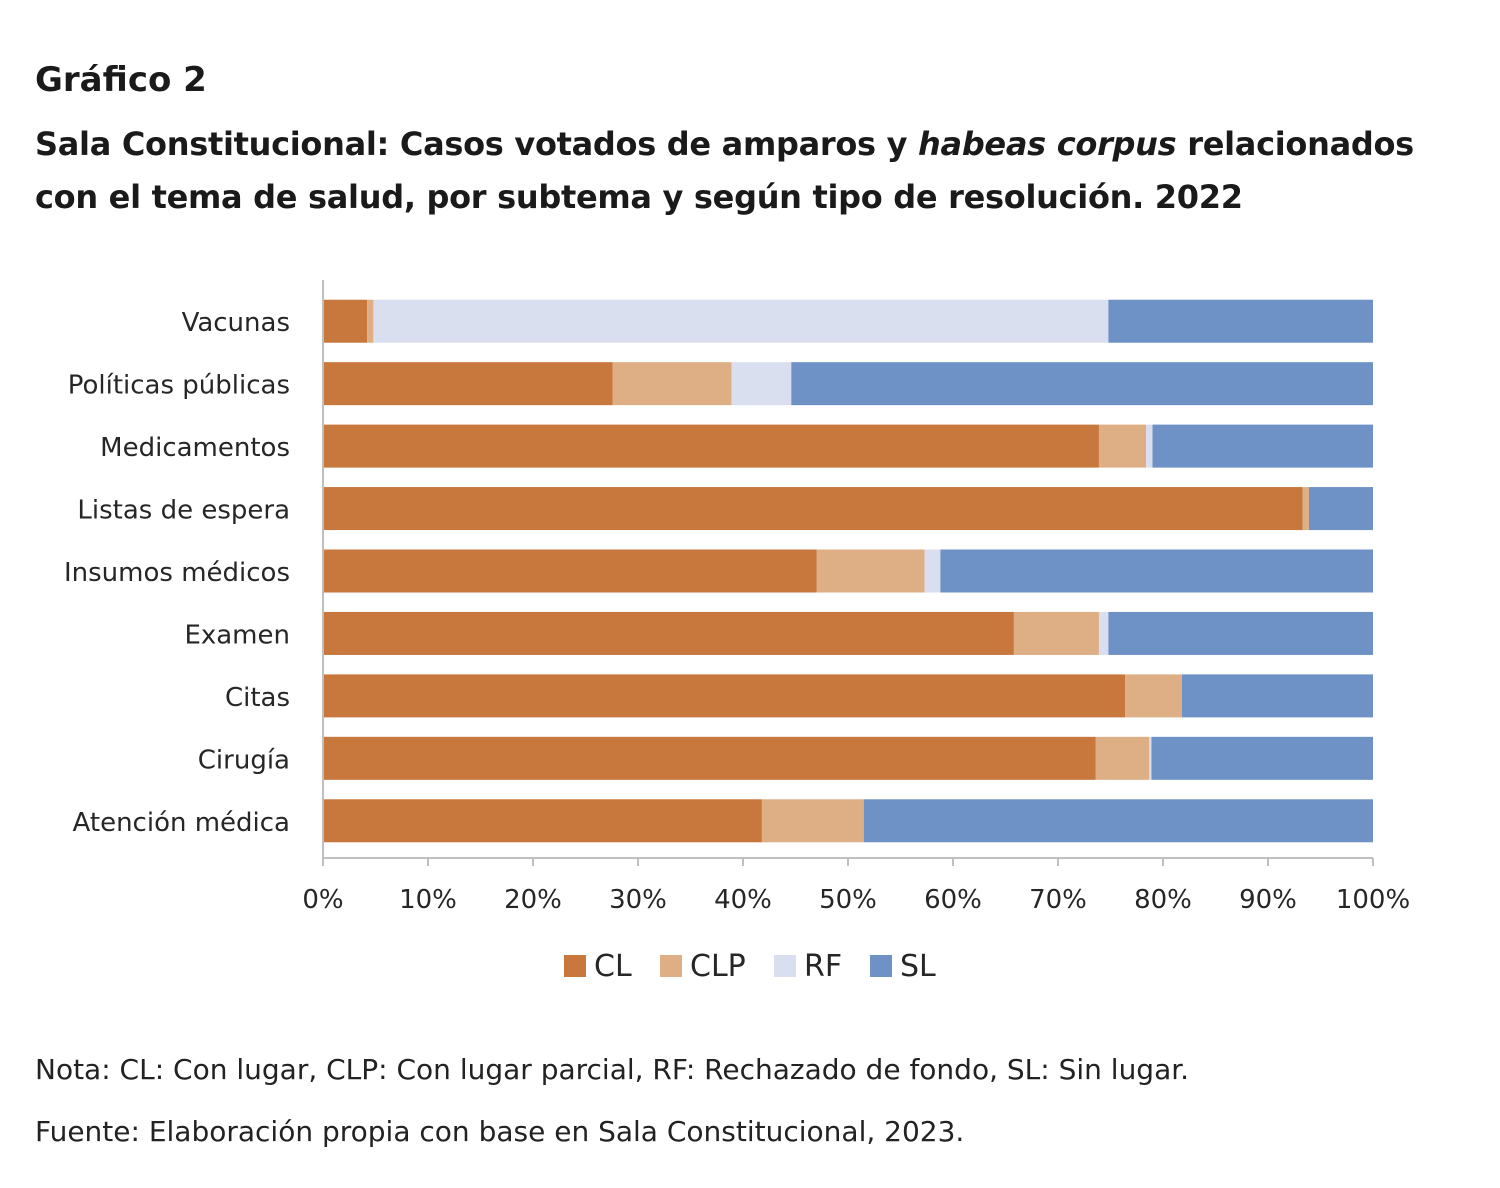  I want to click on legend-swatch-clp, so click(671, 966).